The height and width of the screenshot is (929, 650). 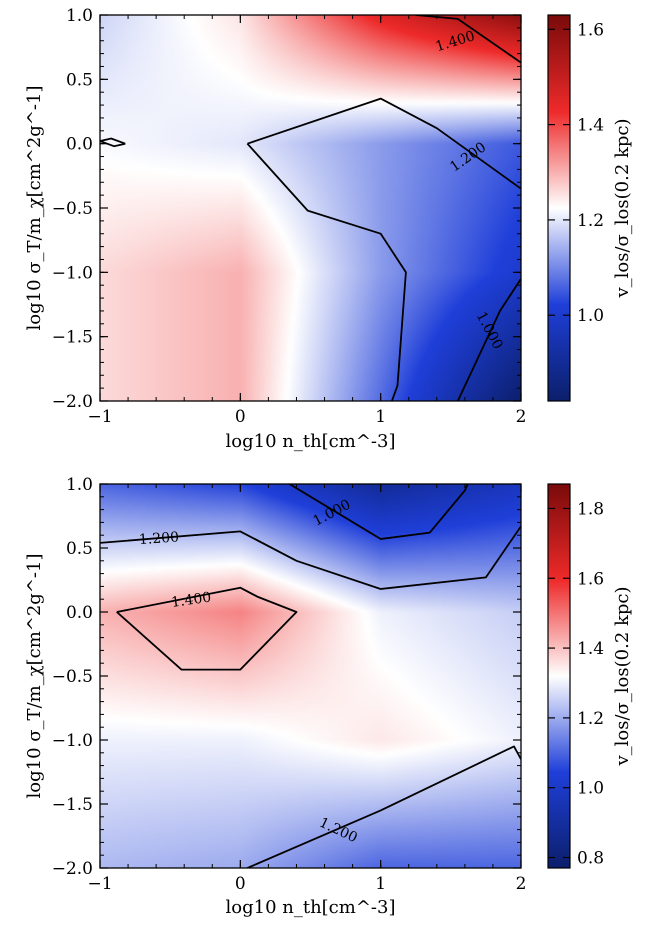 What do you see at coordinates (590, 208) in the screenshot?
I see `colorbar: 1.0 1.2 1.4 1.6 v_los/σ_los(0.2 kpc)` at bounding box center [590, 208].